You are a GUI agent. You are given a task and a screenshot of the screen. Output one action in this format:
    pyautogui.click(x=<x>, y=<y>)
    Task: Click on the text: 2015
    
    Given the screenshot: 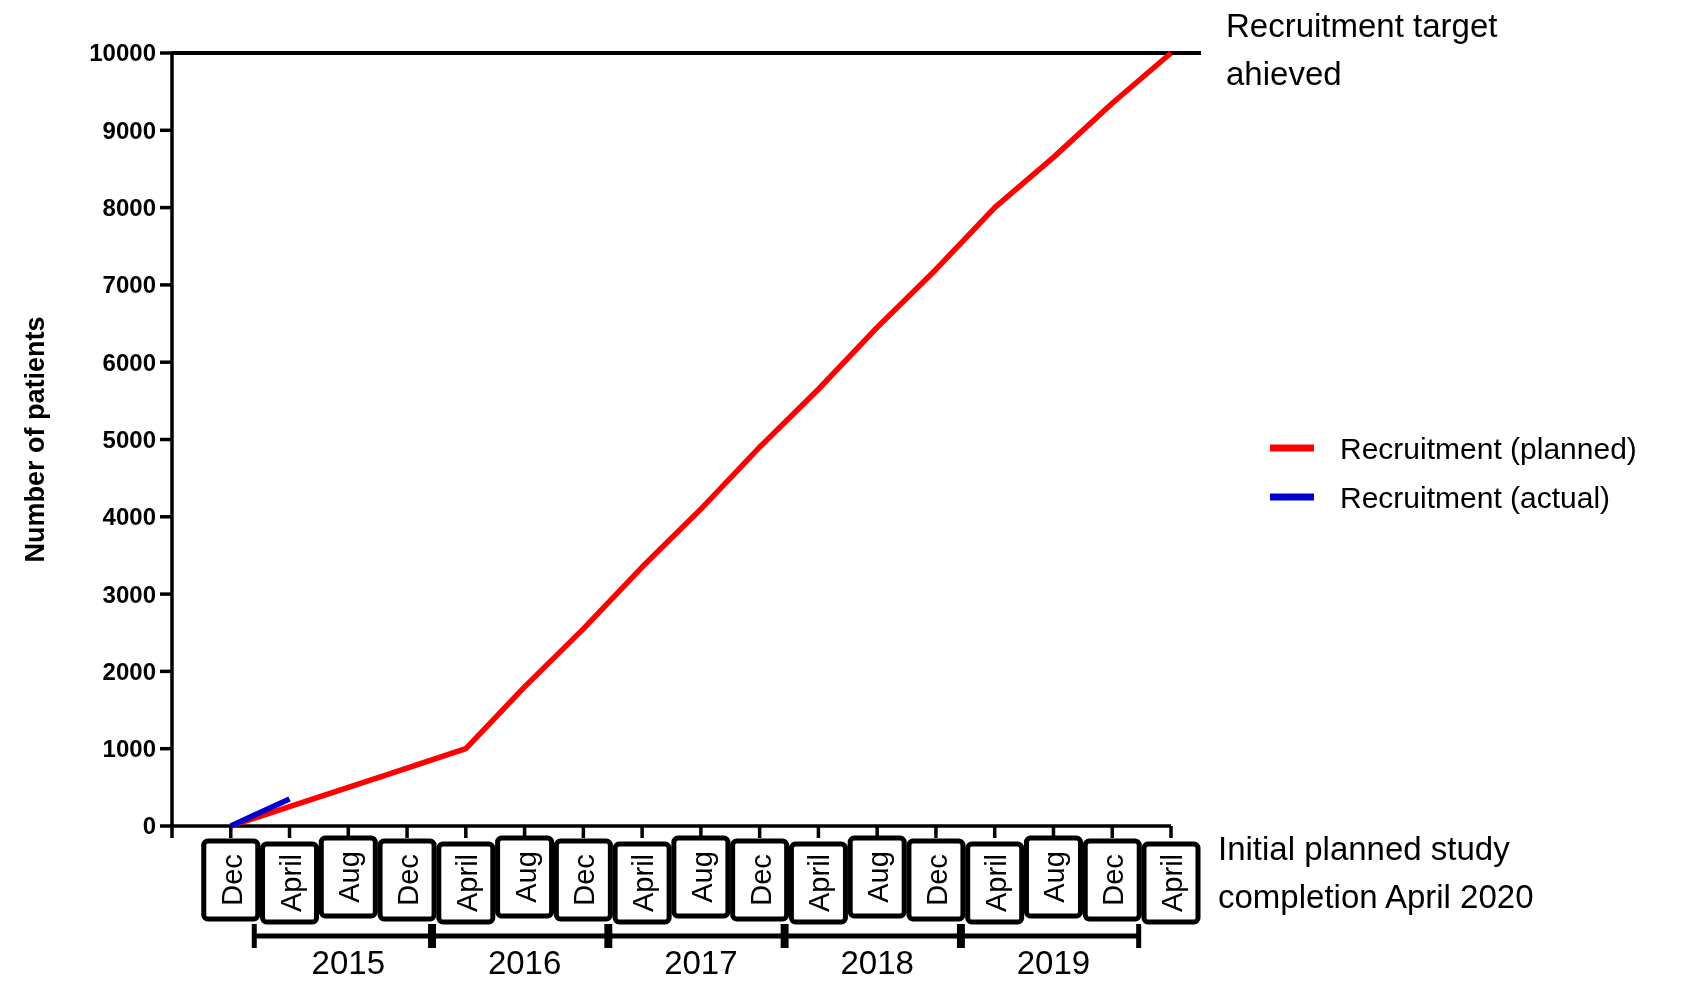 What is the action you would take?
    pyautogui.click(x=348, y=962)
    